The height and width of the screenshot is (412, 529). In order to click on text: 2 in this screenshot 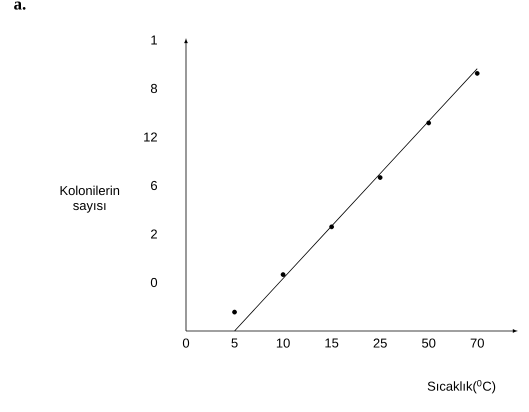, I will do `click(154, 234)`.